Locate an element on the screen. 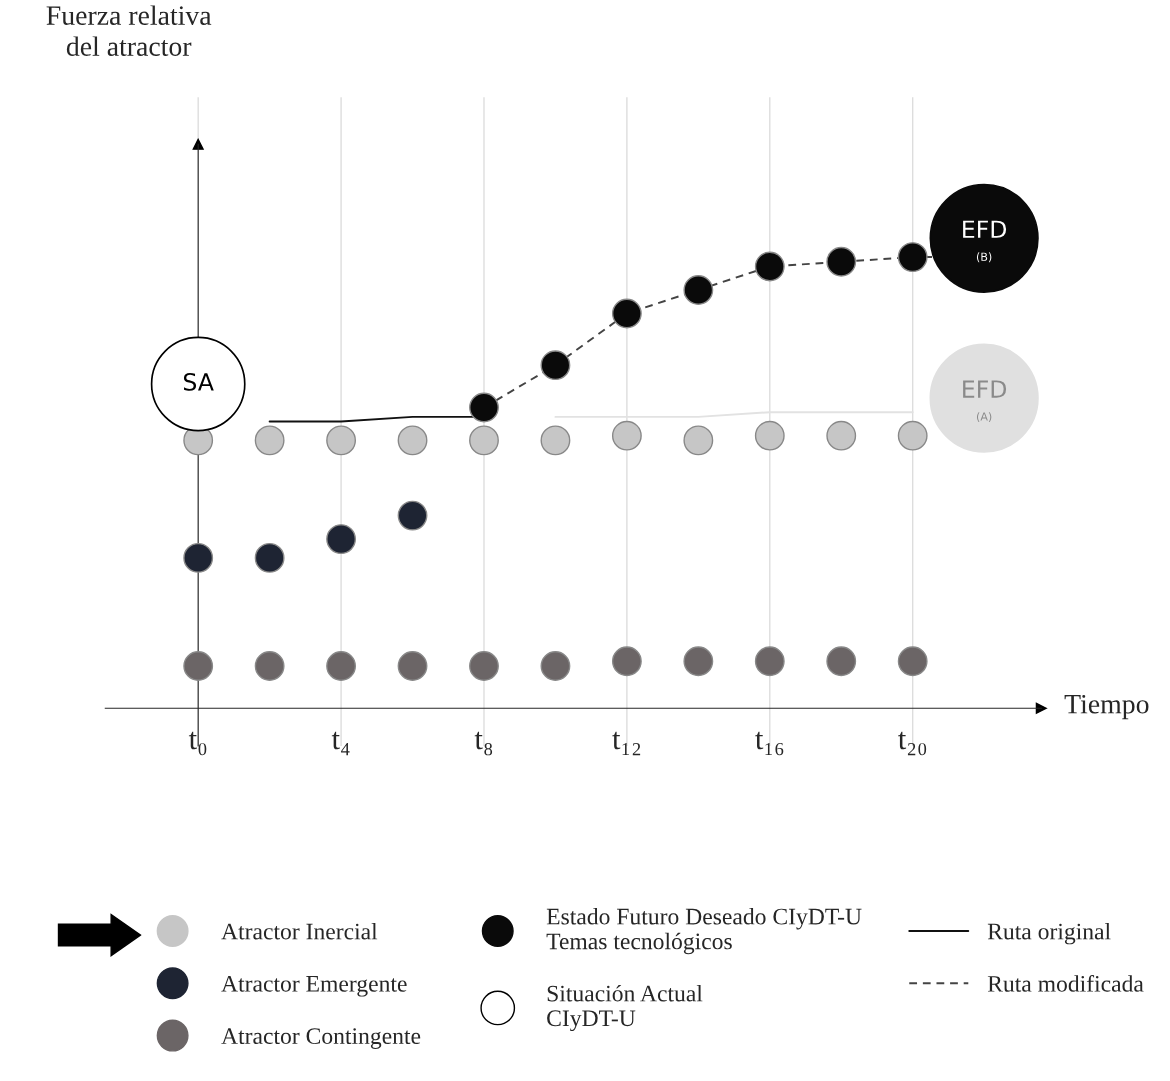 This screenshot has width=1170, height=1081. legend-label: Atractor Contingente is located at coordinates (321, 1038).